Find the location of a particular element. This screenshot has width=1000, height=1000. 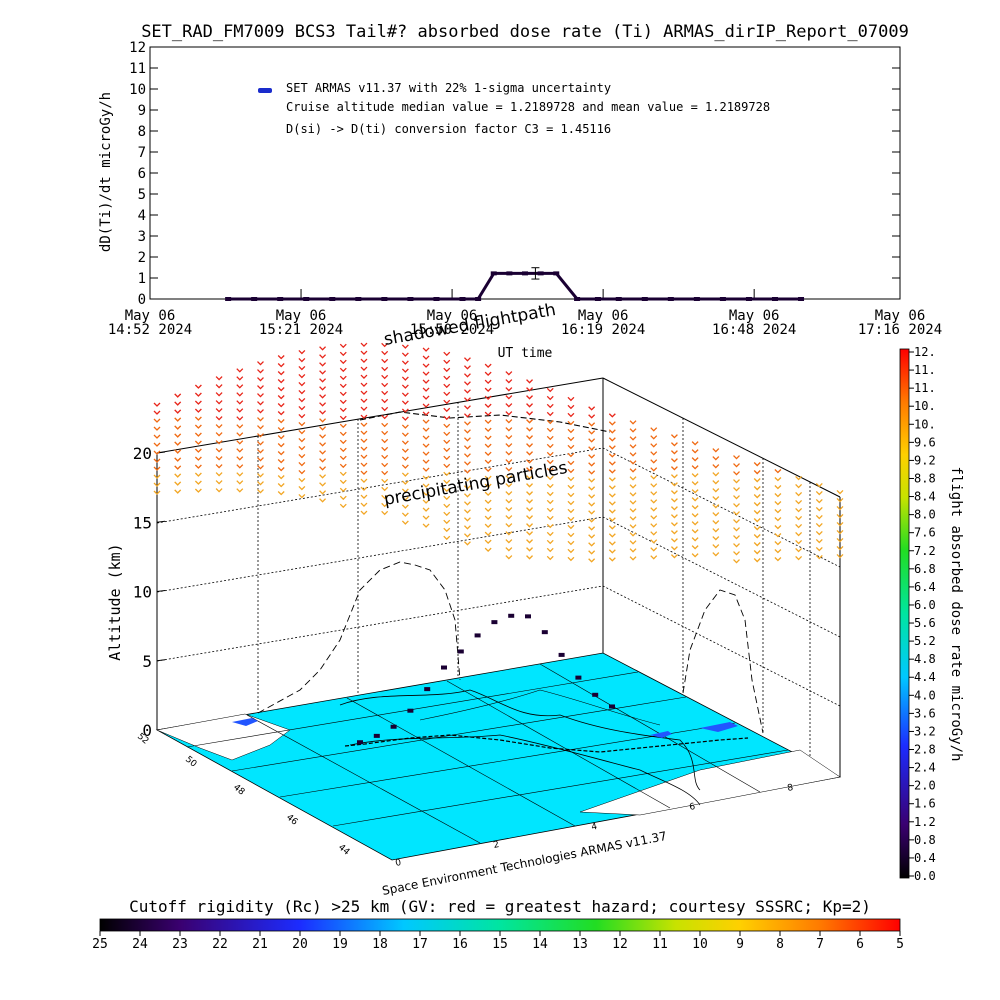

flightpath-point is located at coordinates (376, 735).